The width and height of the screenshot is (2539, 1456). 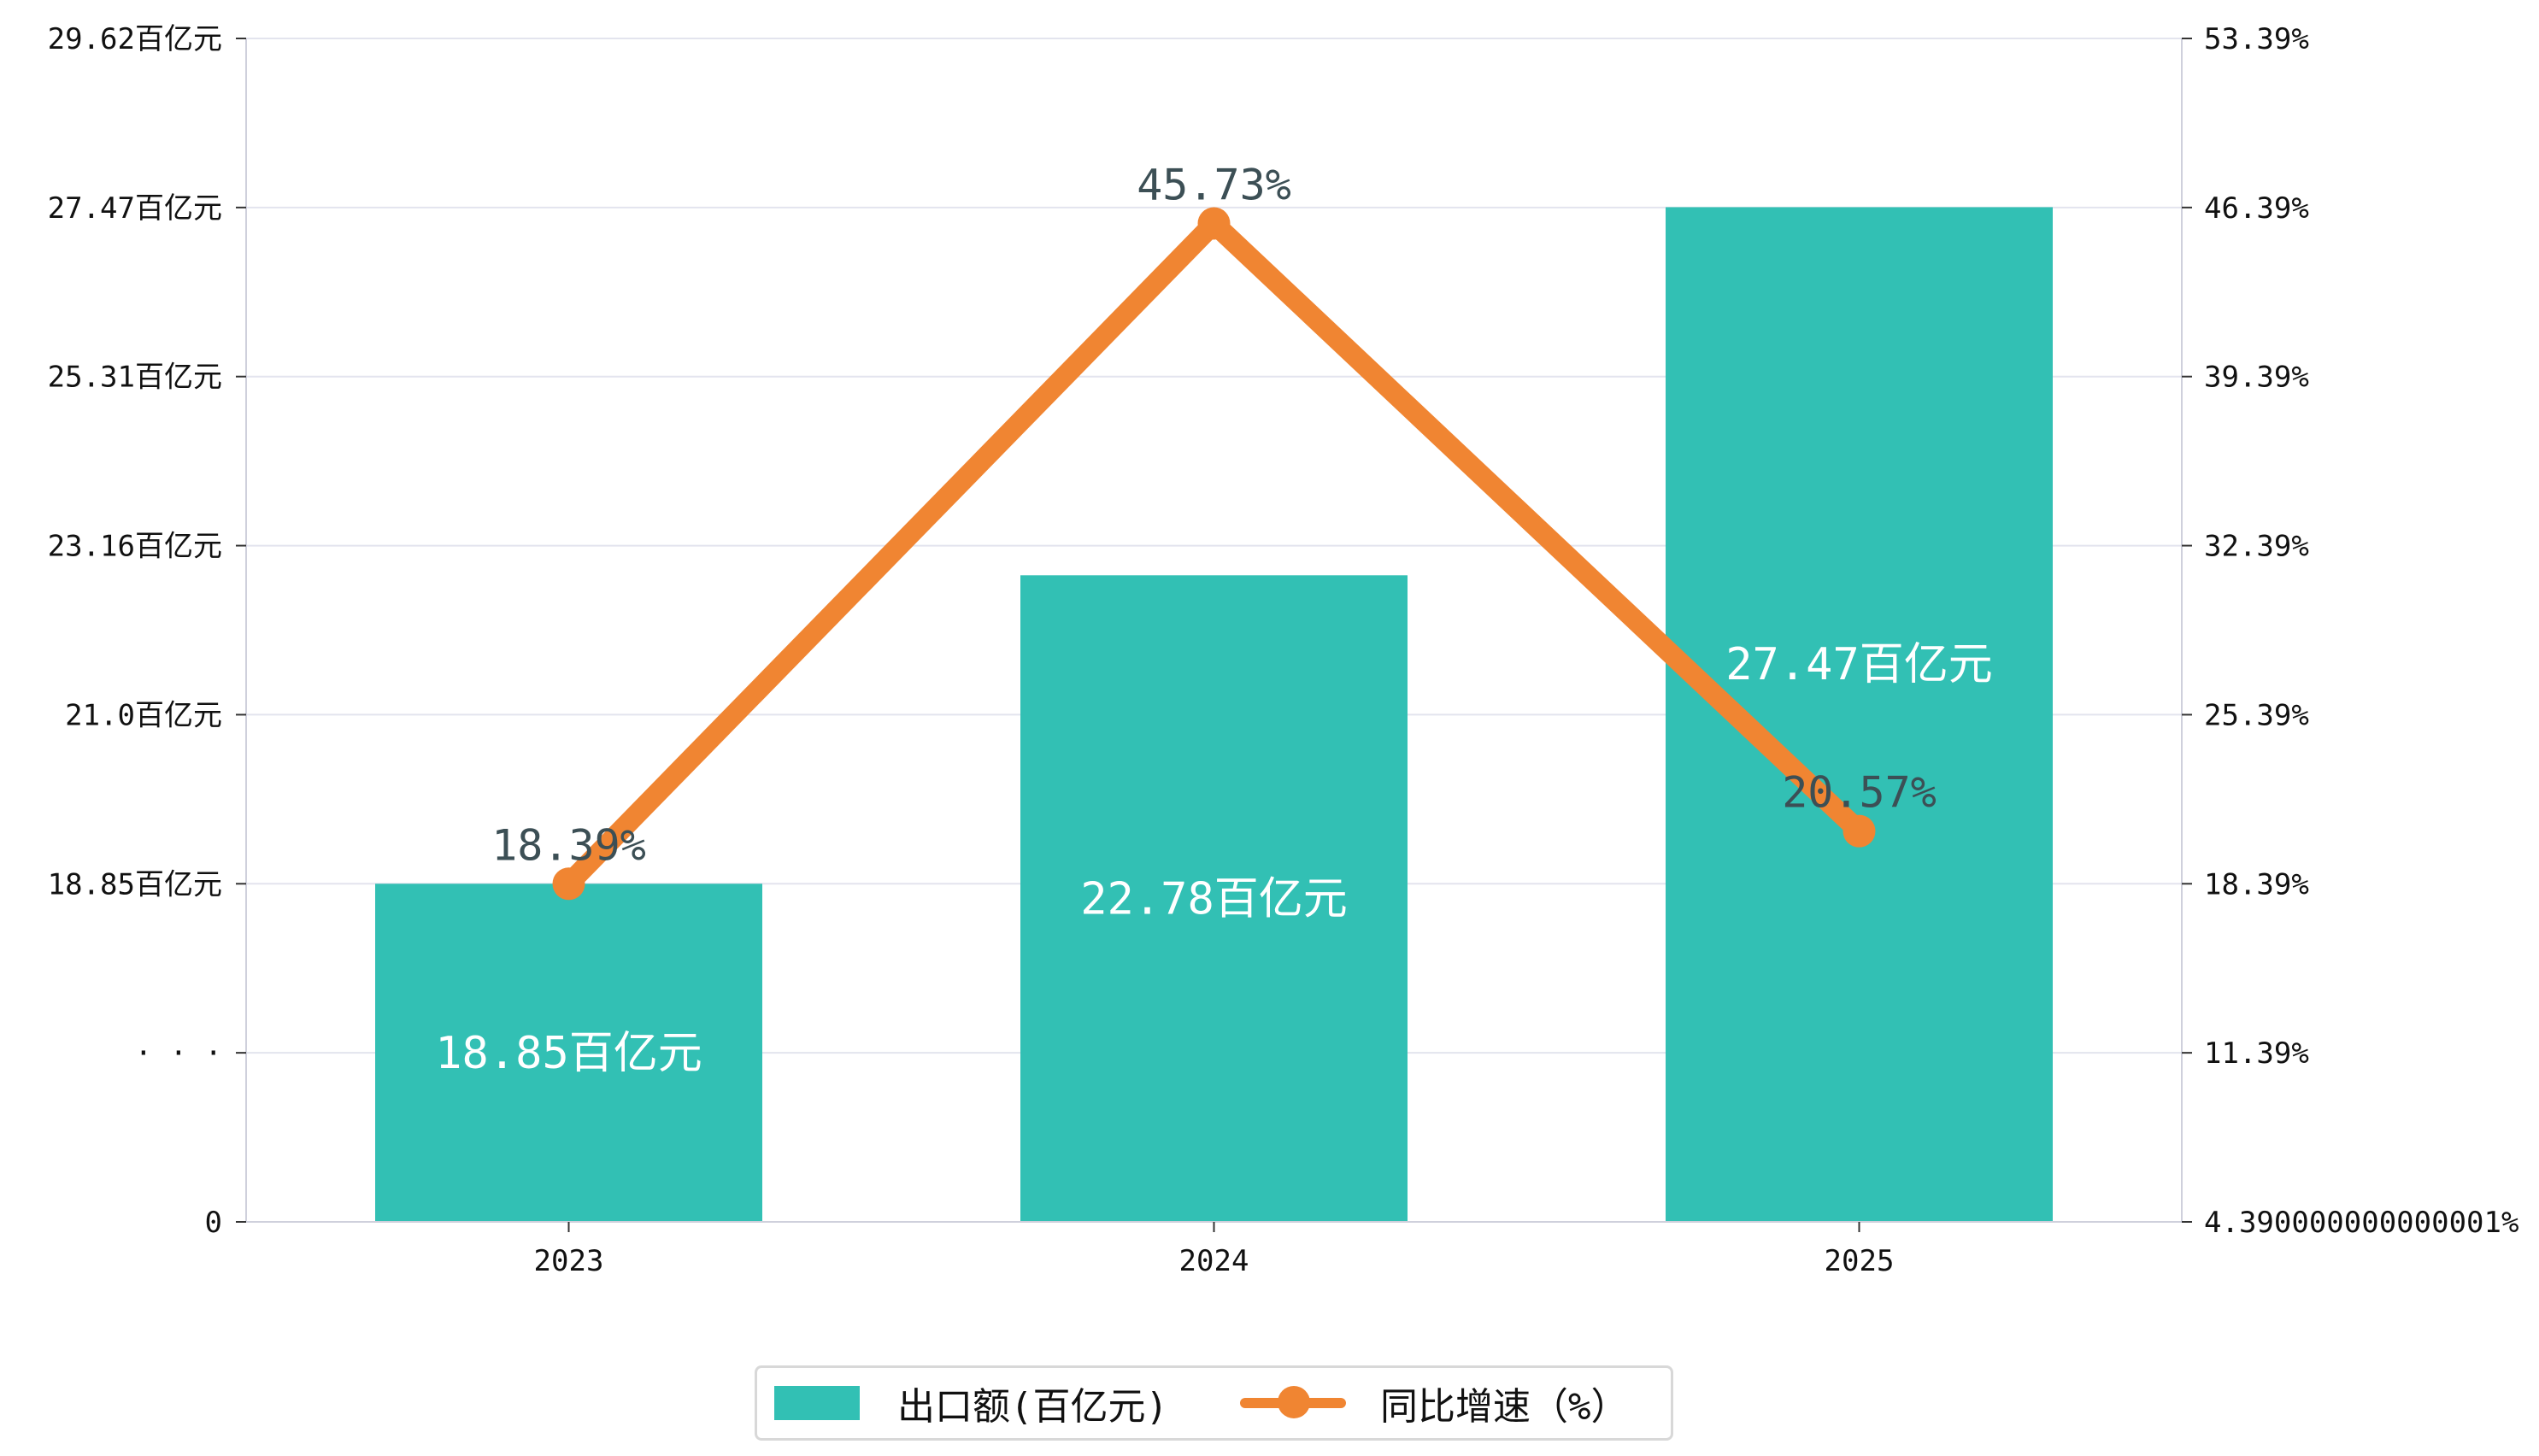 I want to click on legend-label-growth: 同比增速（%）, so click(x=1504, y=1407).